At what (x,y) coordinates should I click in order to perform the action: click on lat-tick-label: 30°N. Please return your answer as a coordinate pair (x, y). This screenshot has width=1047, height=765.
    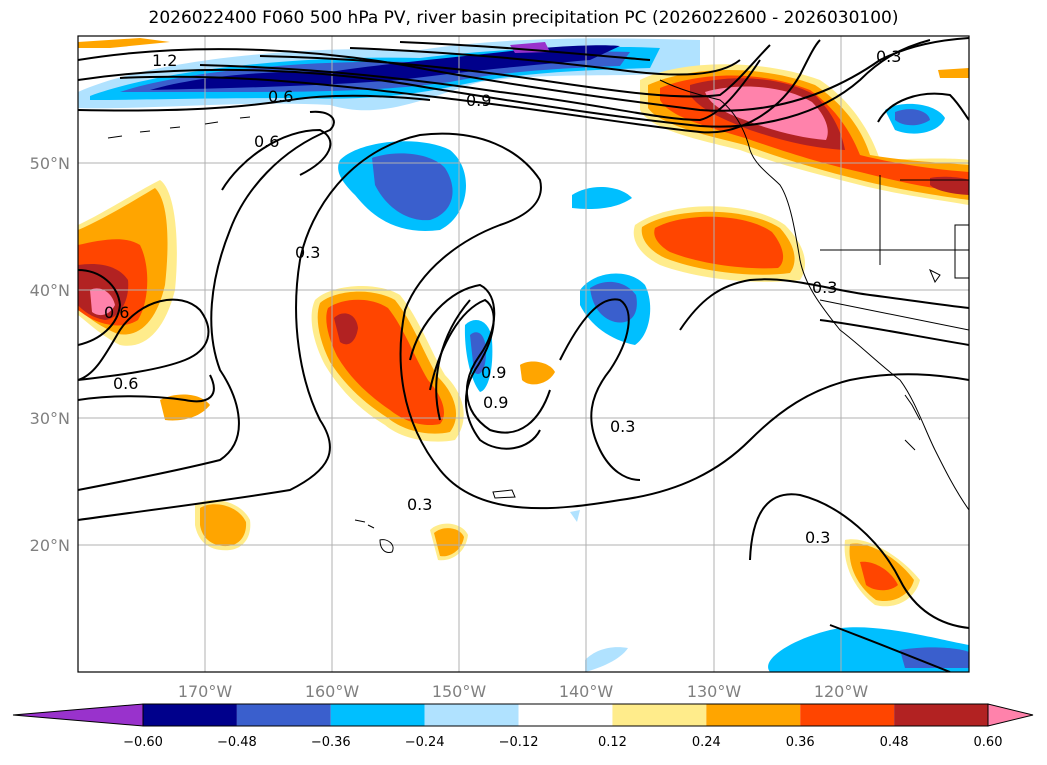
    Looking at the image, I should click on (50, 418).